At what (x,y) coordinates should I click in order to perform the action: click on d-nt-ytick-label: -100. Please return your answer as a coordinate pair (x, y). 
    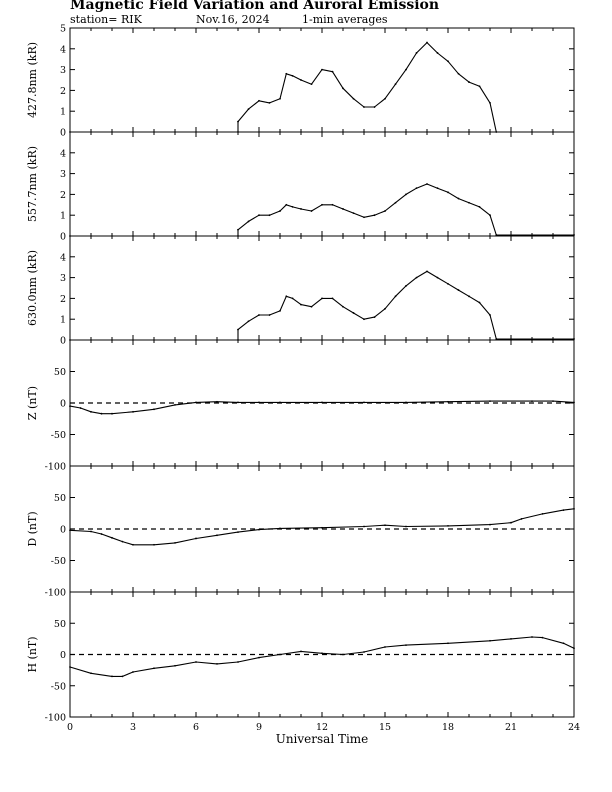
    Looking at the image, I should click on (55, 593).